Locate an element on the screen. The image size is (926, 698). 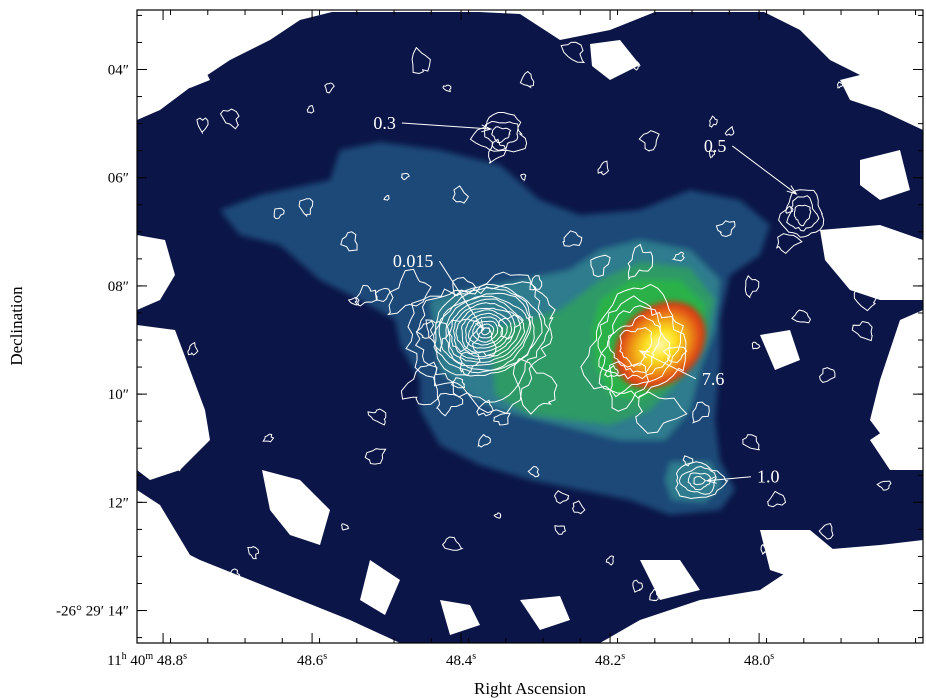
x-axis-label: Right Ascension is located at coordinates (530, 688).